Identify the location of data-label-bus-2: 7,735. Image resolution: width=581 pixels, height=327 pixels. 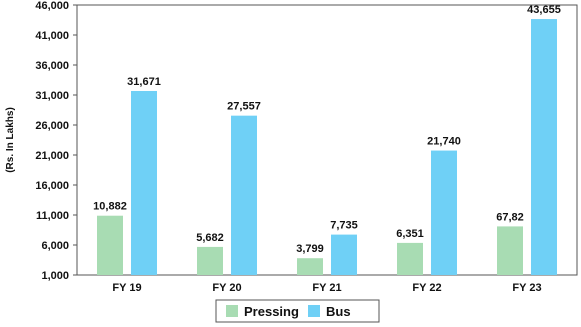
(344, 226).